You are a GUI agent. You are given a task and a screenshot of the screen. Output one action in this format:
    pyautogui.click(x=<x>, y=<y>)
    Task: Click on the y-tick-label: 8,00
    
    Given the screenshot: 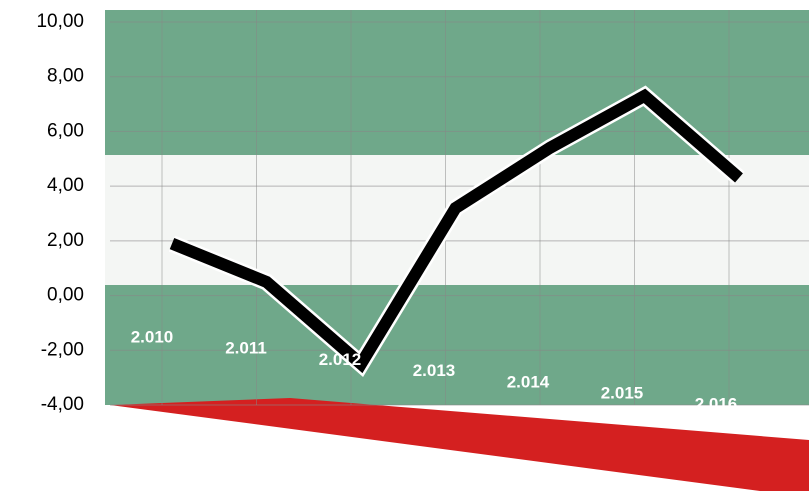 What is the action you would take?
    pyautogui.click(x=65, y=76)
    